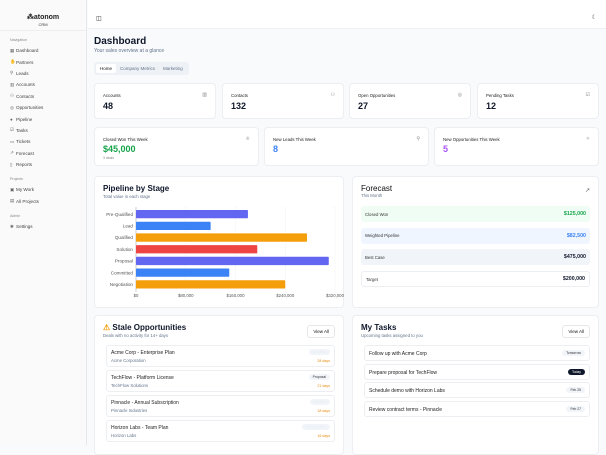  Describe the element at coordinates (594, 18) in the screenshot. I see `theme-toggle-moon-icon: ☾` at that location.